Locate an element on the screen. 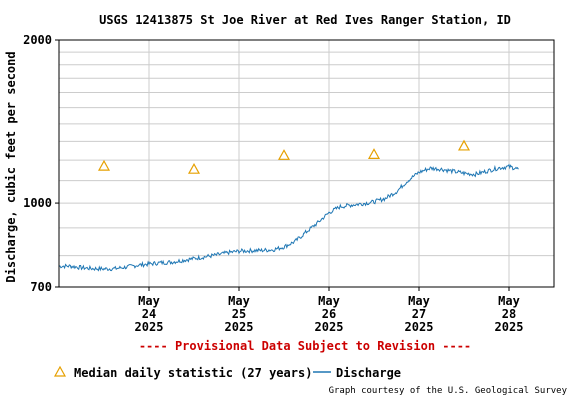 The height and width of the screenshot is (400, 576). x-tick-label: 24 is located at coordinates (149, 314).